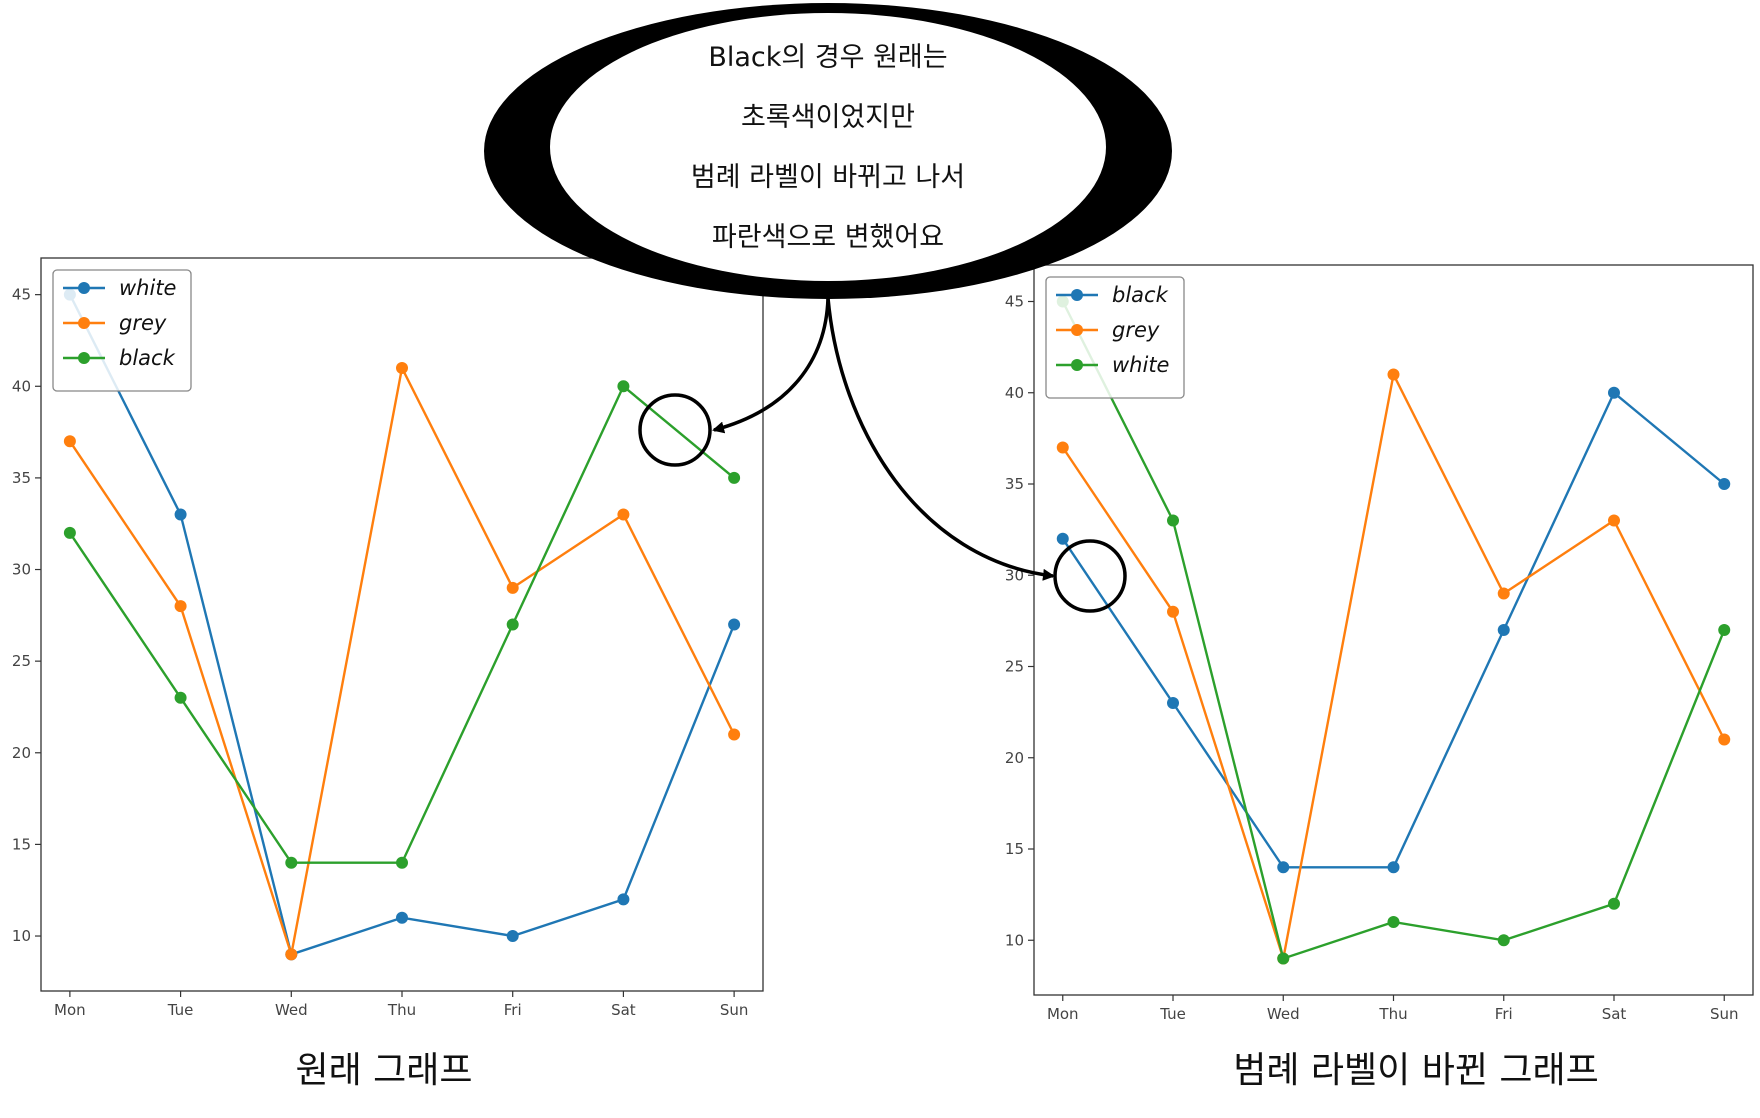 This screenshot has width=1760, height=1118. Describe the element at coordinates (828, 177) in the screenshot. I see `callout-line-3: 범례 라벨이 바뀌고 나서` at that location.